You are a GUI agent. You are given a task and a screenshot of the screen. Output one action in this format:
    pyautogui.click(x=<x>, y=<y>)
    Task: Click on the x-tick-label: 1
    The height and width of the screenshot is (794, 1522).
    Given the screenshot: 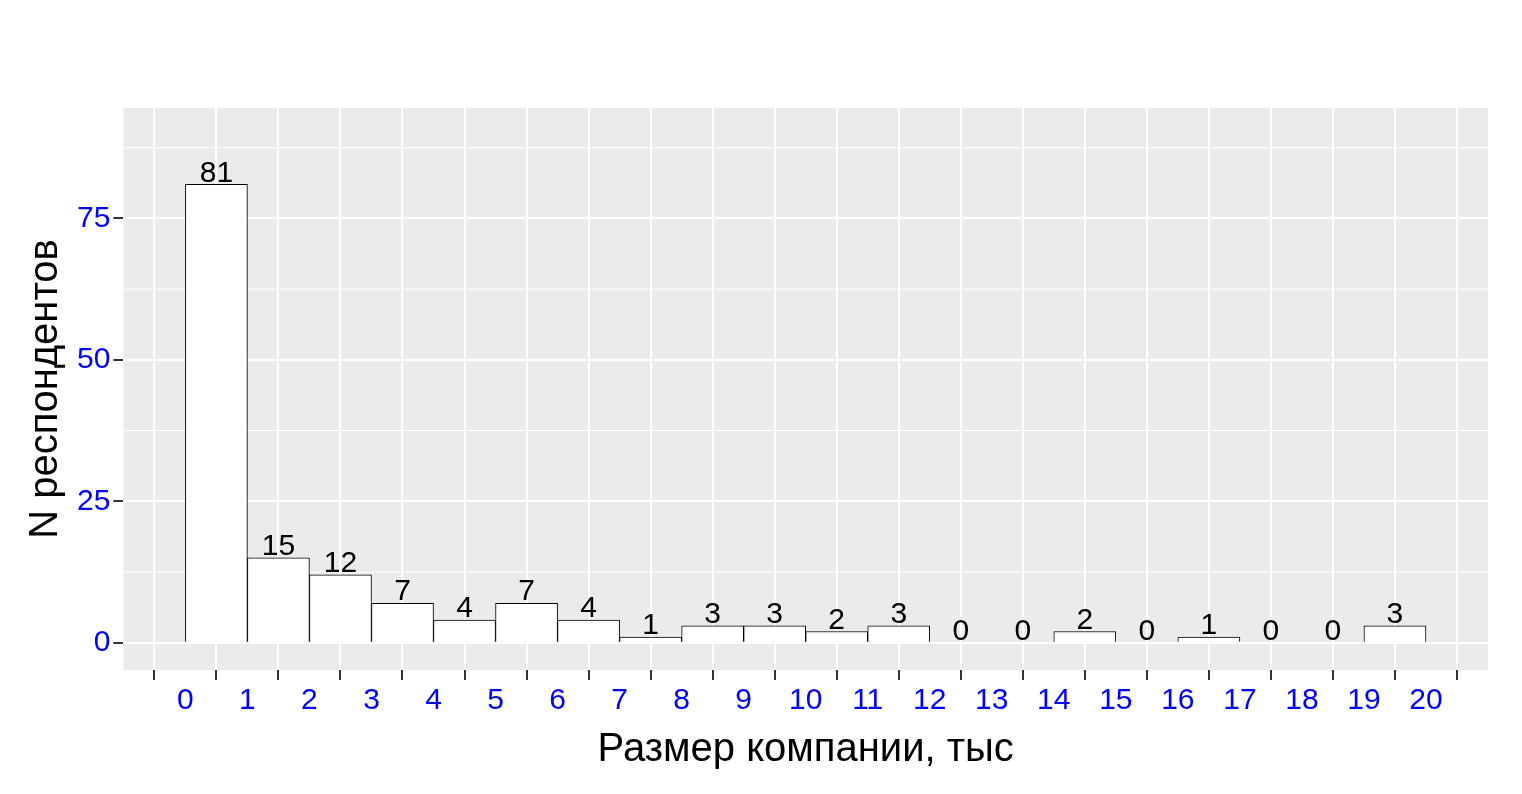 What is the action you would take?
    pyautogui.click(x=247, y=699)
    